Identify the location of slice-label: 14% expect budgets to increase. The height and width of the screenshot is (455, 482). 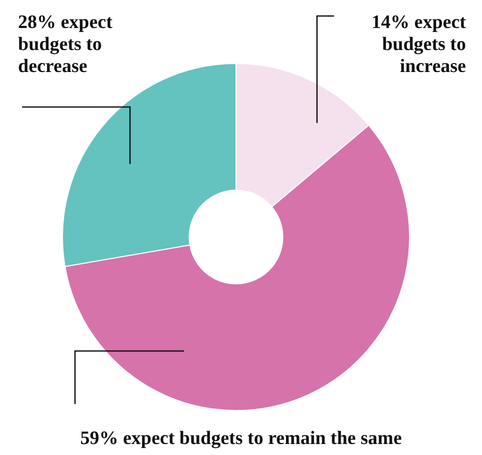
(418, 45).